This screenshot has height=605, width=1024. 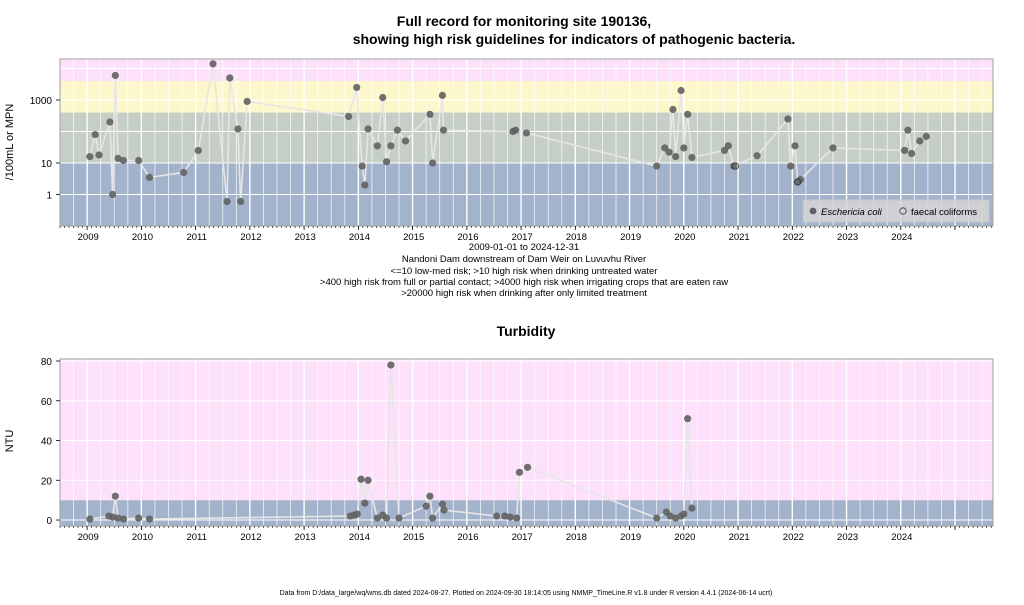 I want to click on x-tick-label: 2024, so click(x=901, y=537).